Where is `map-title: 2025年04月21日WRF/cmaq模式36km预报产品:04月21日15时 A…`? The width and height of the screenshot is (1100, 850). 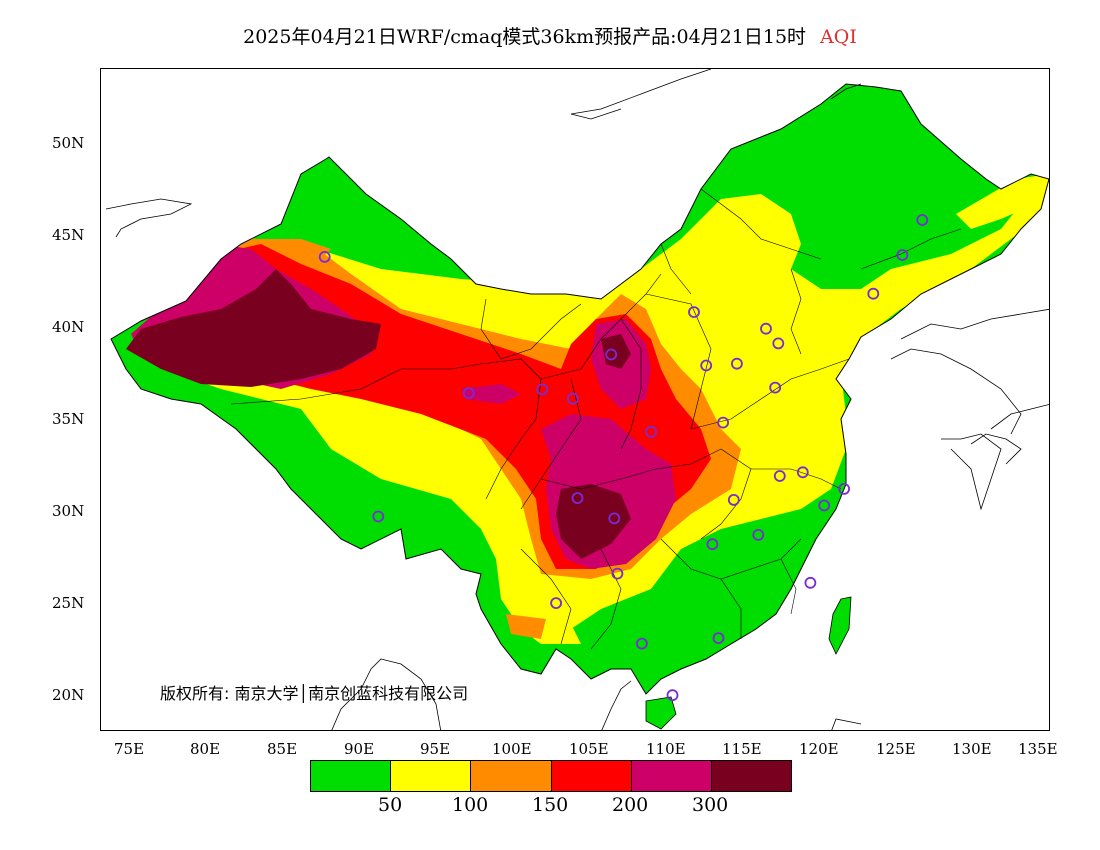
map-title: 2025年04月21日WRF/cmaq模式36km预报产品:04月21日15时 A… is located at coordinates (550, 35).